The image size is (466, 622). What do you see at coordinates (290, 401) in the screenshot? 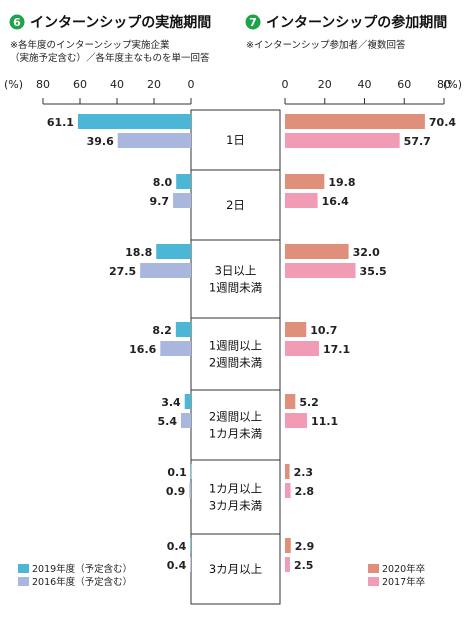
I see `right-bar-s0-c4` at bounding box center [290, 401].